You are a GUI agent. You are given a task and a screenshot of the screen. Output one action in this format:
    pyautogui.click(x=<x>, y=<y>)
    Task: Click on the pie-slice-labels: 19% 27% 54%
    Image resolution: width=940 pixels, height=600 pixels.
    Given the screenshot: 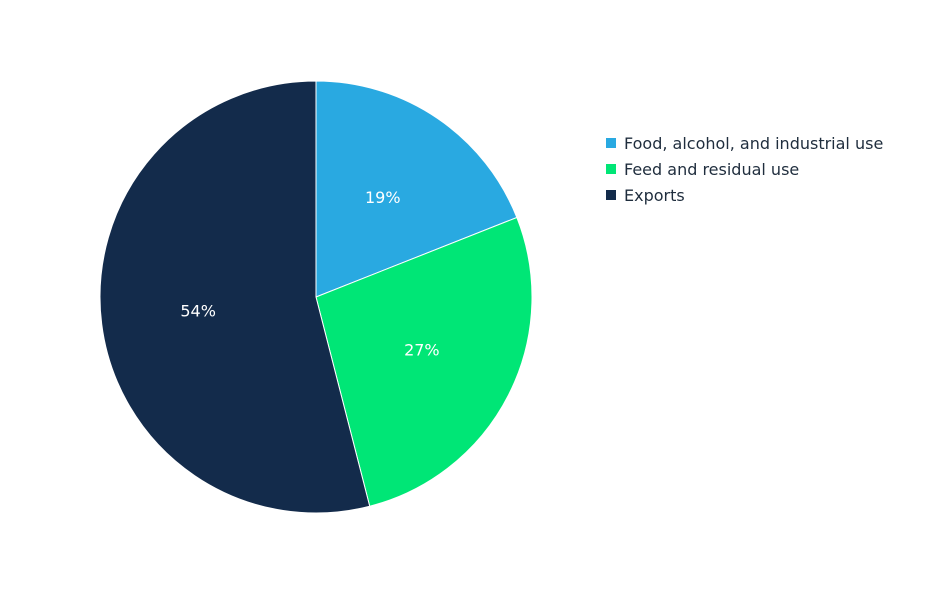 What is the action you would take?
    pyautogui.click(x=309, y=273)
    